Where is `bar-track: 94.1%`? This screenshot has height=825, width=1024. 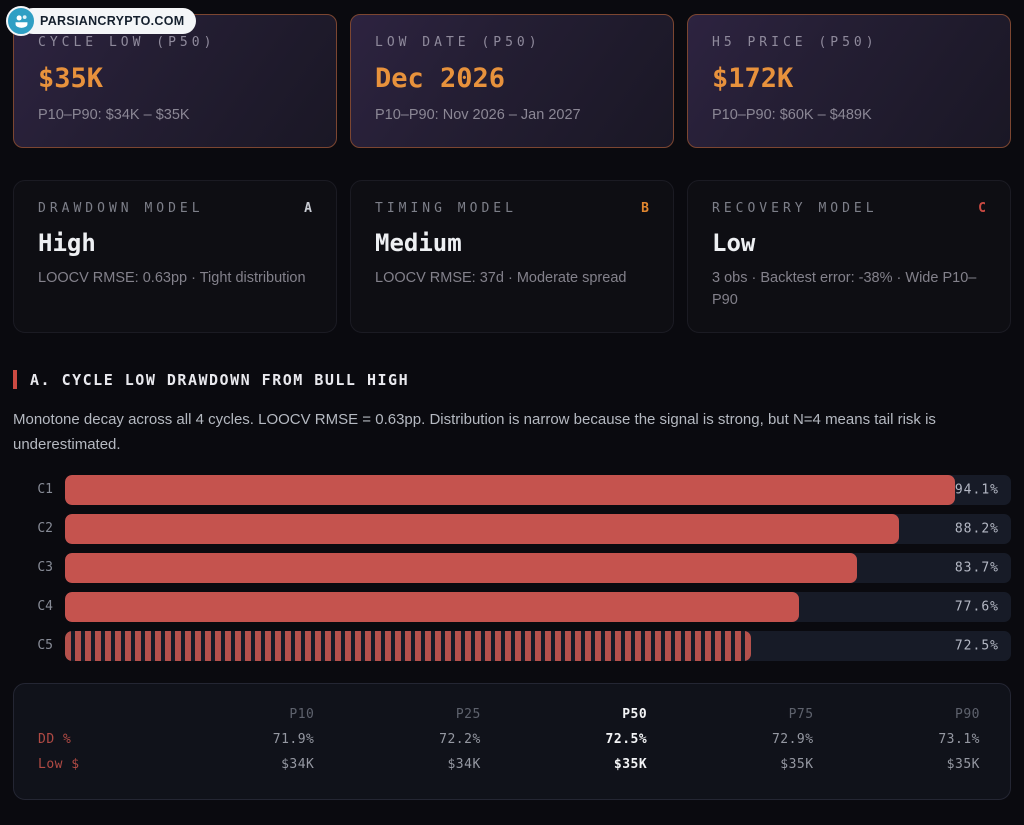 bar-track: 94.1% is located at coordinates (538, 489).